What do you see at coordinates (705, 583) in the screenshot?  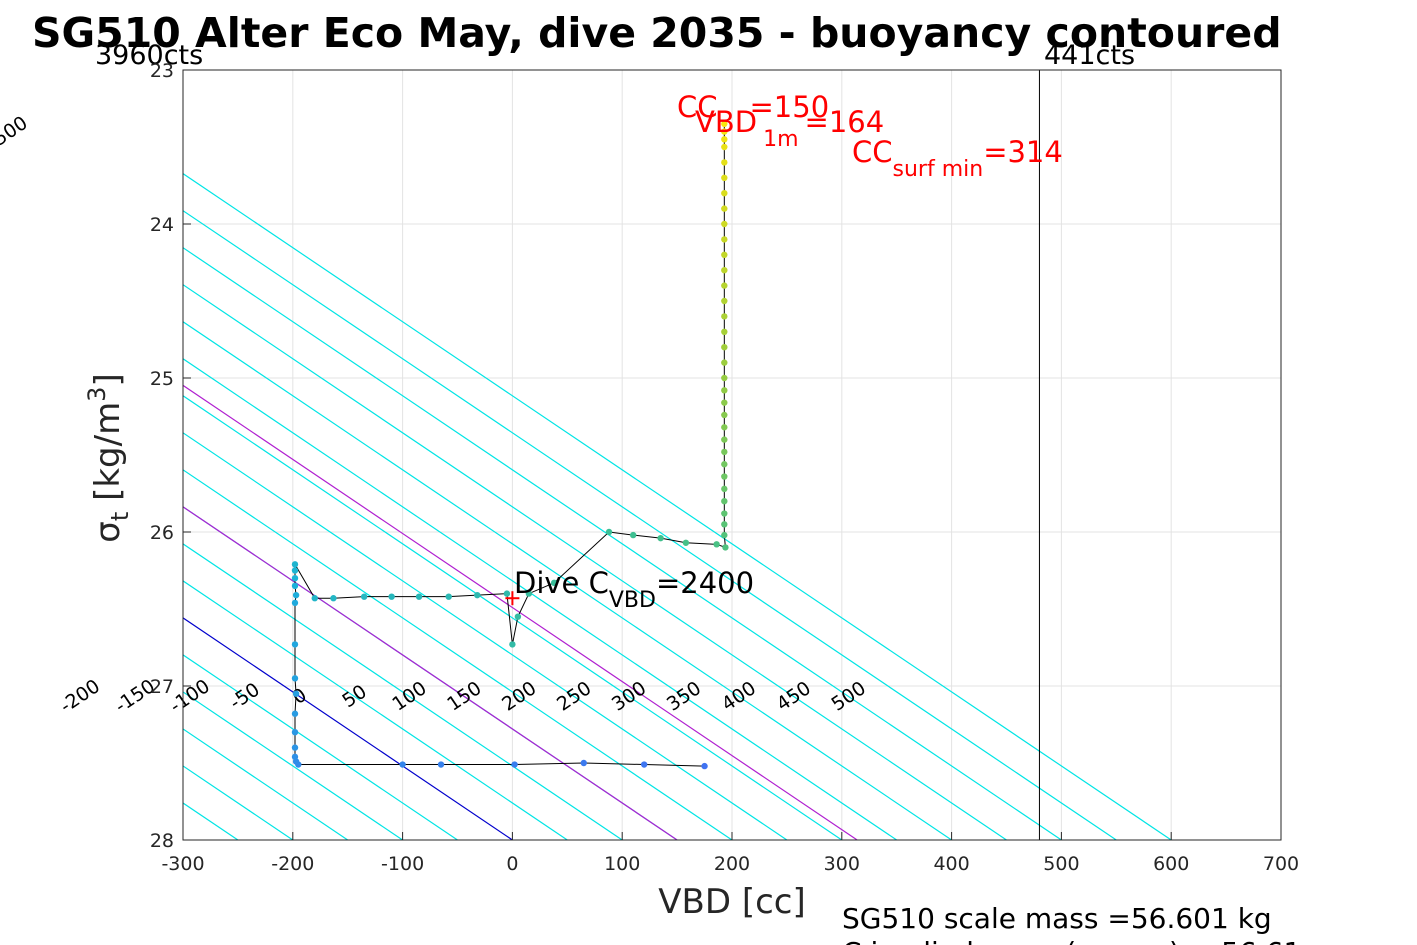 I see `dive-cvbd-annotation-eq: =2400` at bounding box center [705, 583].